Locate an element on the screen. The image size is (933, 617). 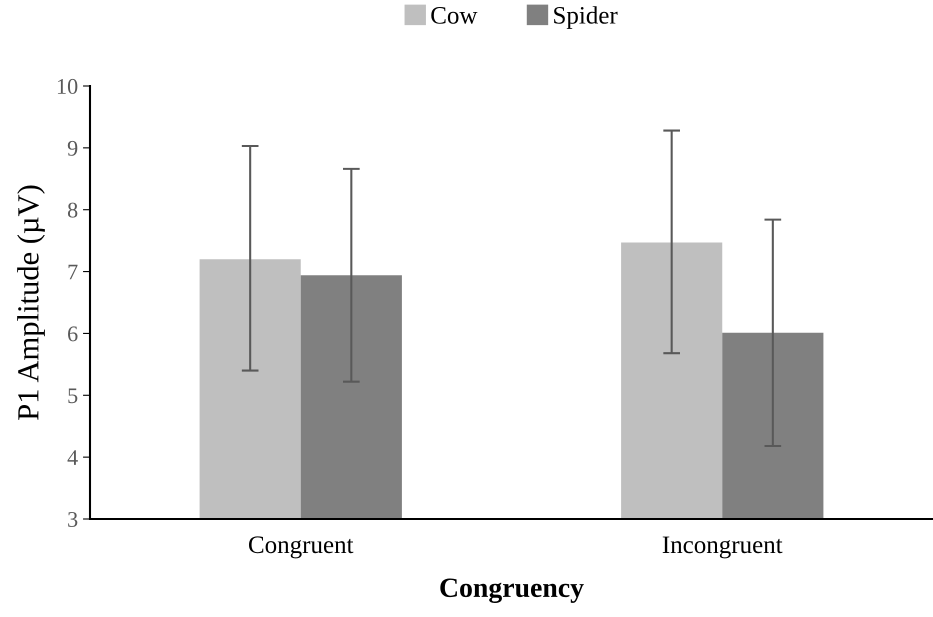
y-tick-label: 9 is located at coordinates (73, 148).